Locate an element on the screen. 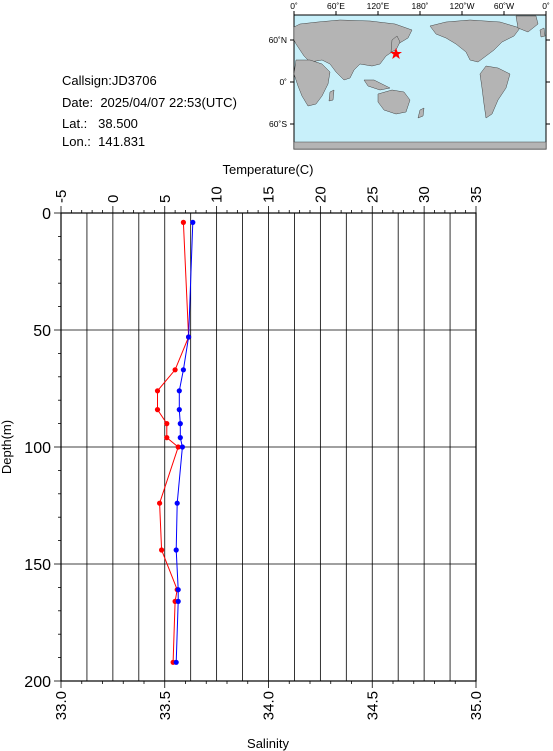 The image size is (553, 751). map-lon-tick-3: 120˚E is located at coordinates (378, 6).